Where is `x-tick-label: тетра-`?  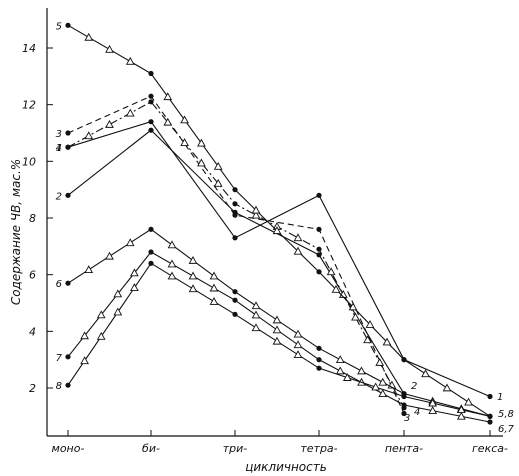
x-tick-label: тетра- is located at coordinates (318, 448).